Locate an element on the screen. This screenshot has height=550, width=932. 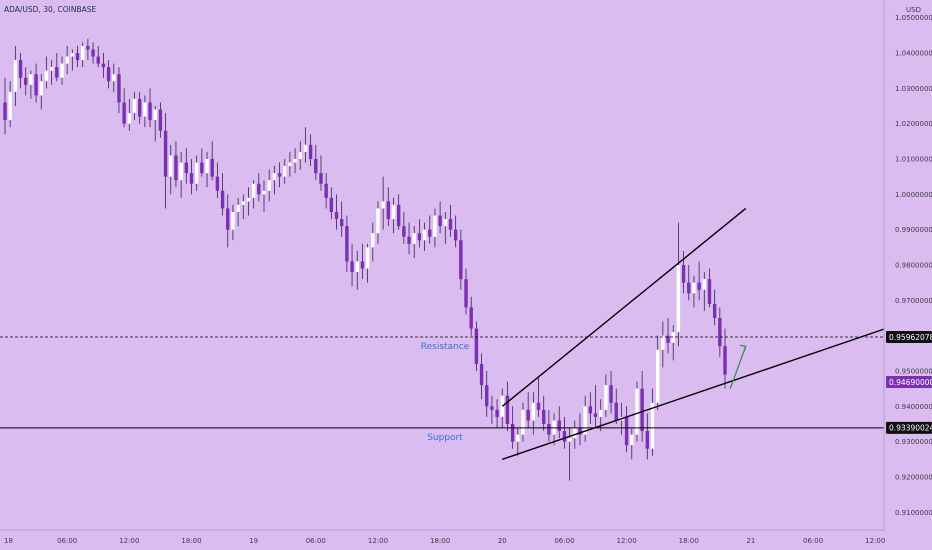
resistance-price-tag-text: 0.95962078 is located at coordinates (910, 337).